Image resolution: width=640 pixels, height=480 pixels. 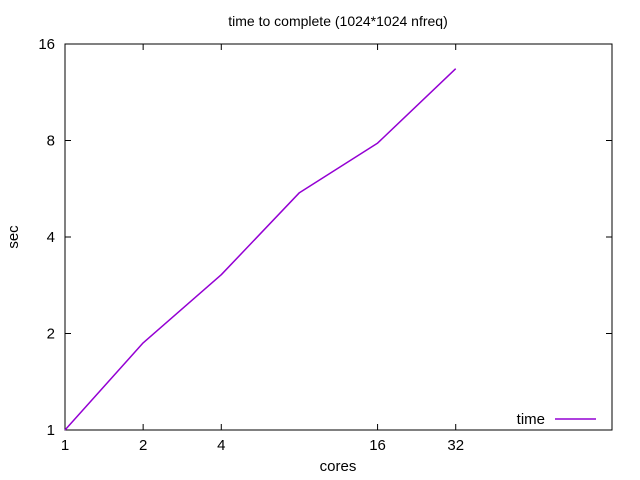 What do you see at coordinates (13, 237) in the screenshot?
I see `y-axis-label: sec` at bounding box center [13, 237].